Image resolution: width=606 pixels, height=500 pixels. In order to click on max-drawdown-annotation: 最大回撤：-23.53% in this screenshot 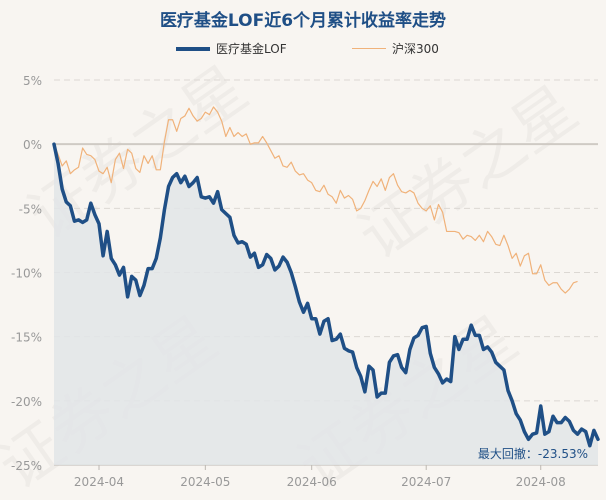, I will do `click(533, 453)`.